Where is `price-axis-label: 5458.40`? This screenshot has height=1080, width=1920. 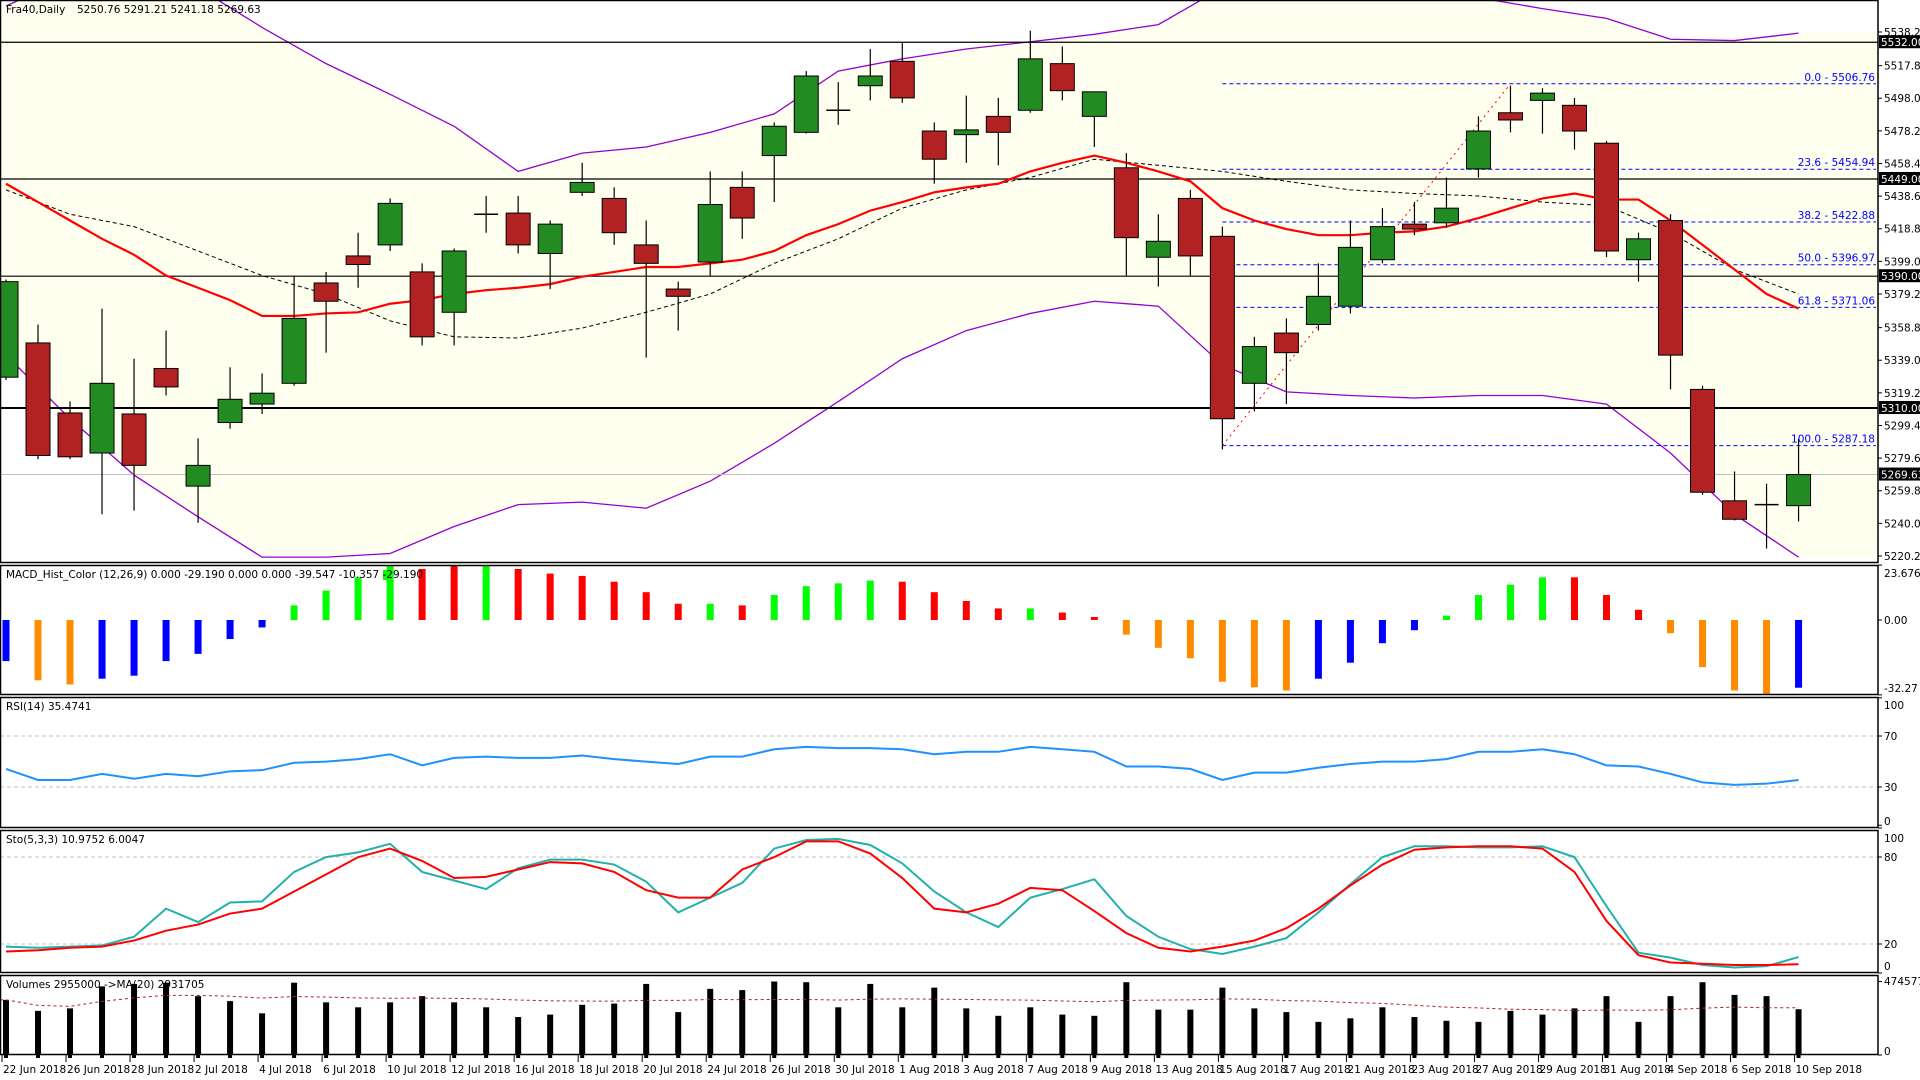 price-axis-label: 5458.40 is located at coordinates (1902, 164).